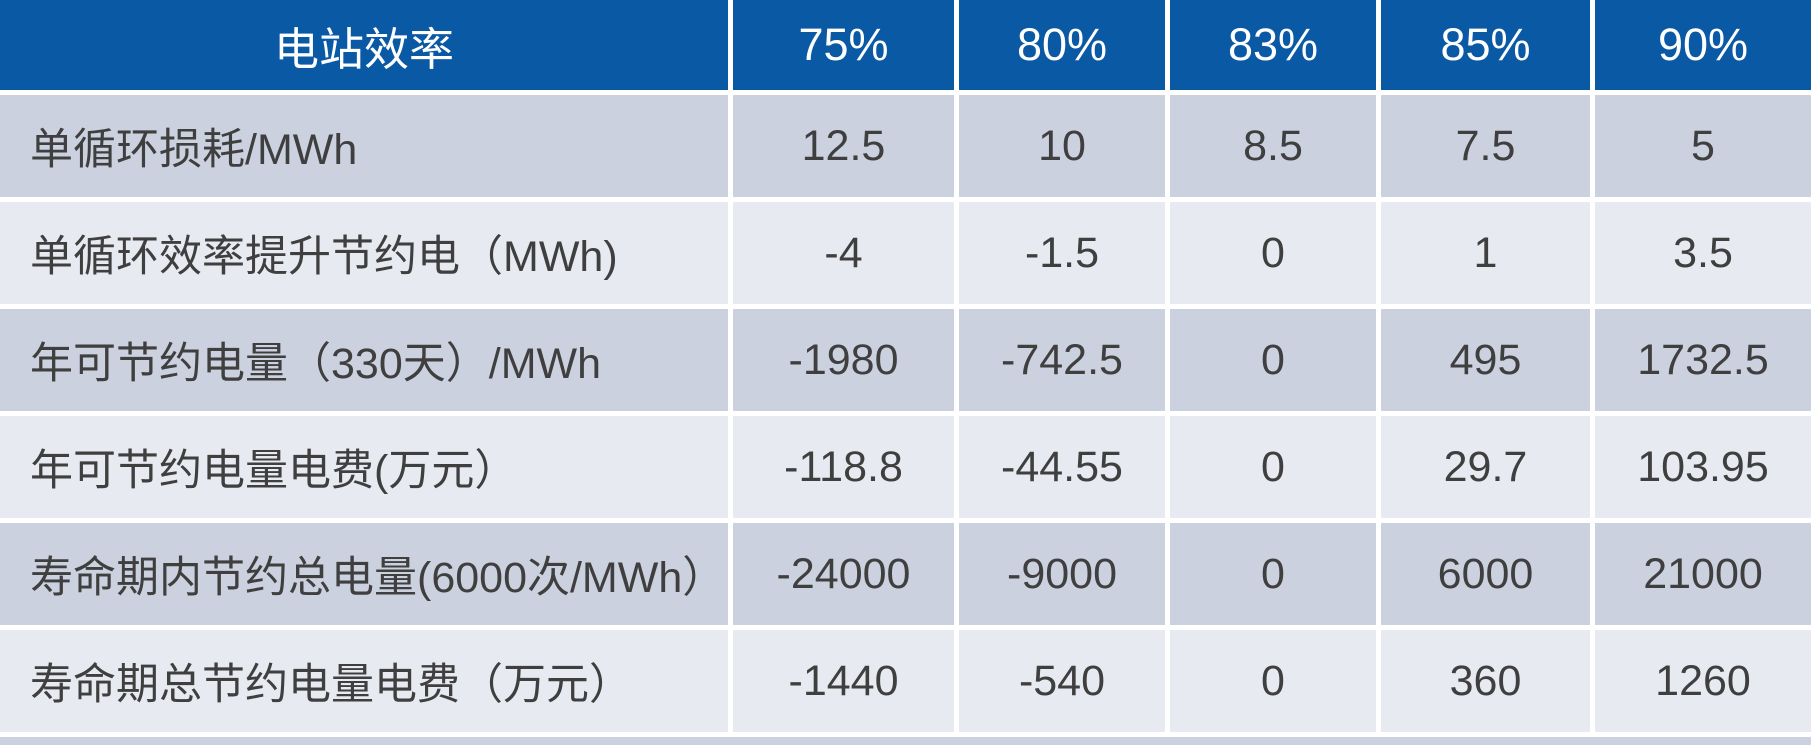 Image resolution: width=1811 pixels, height=745 pixels. I want to click on data-cell: 1260, so click(1703, 681).